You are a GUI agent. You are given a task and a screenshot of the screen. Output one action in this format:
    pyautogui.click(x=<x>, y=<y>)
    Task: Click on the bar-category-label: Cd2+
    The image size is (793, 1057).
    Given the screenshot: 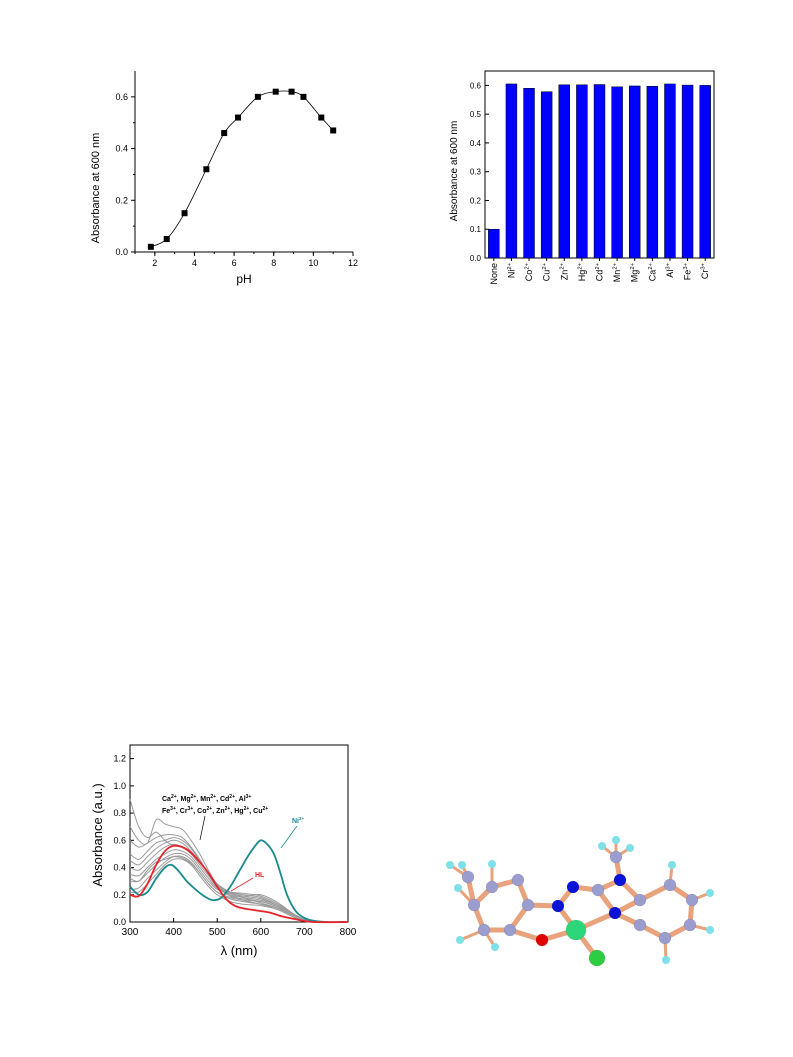 What is the action you would take?
    pyautogui.click(x=600, y=271)
    